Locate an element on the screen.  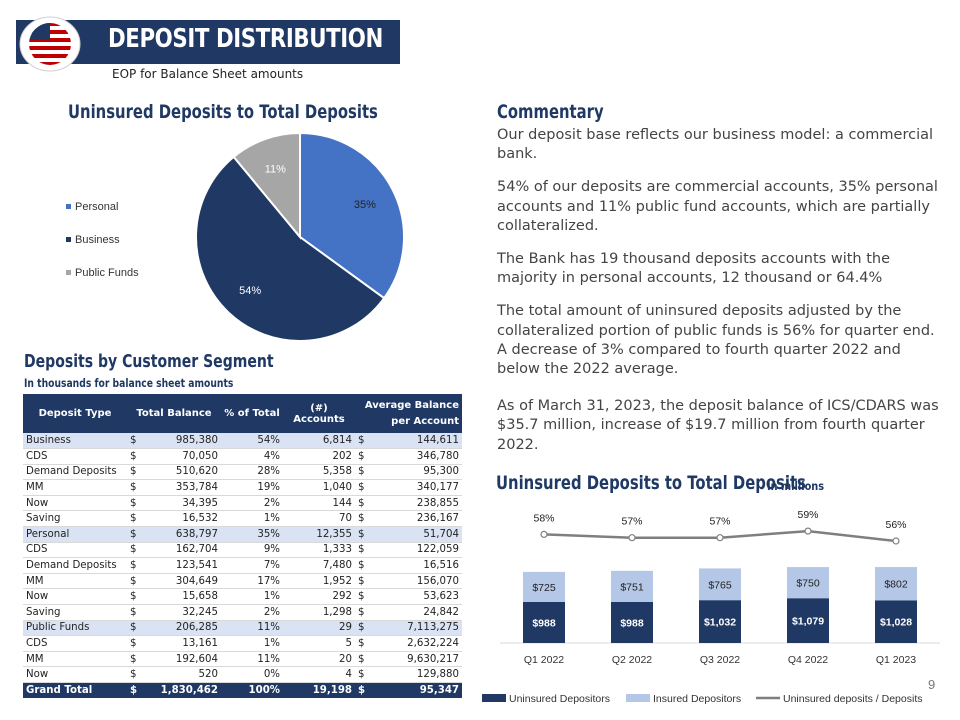
cell-pct: 9% is located at coordinates (252, 550).